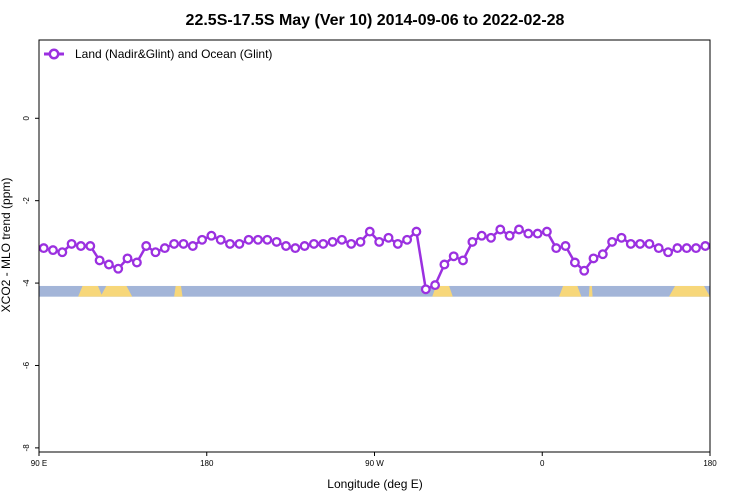 The image size is (750, 500). I want to click on series-line, so click(374, 259).